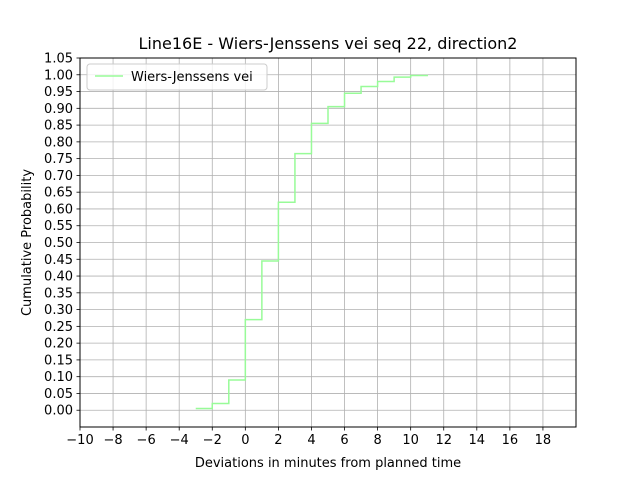  What do you see at coordinates (192, 77) in the screenshot?
I see `legend-label: Wiers-Jenssens vei` at bounding box center [192, 77].